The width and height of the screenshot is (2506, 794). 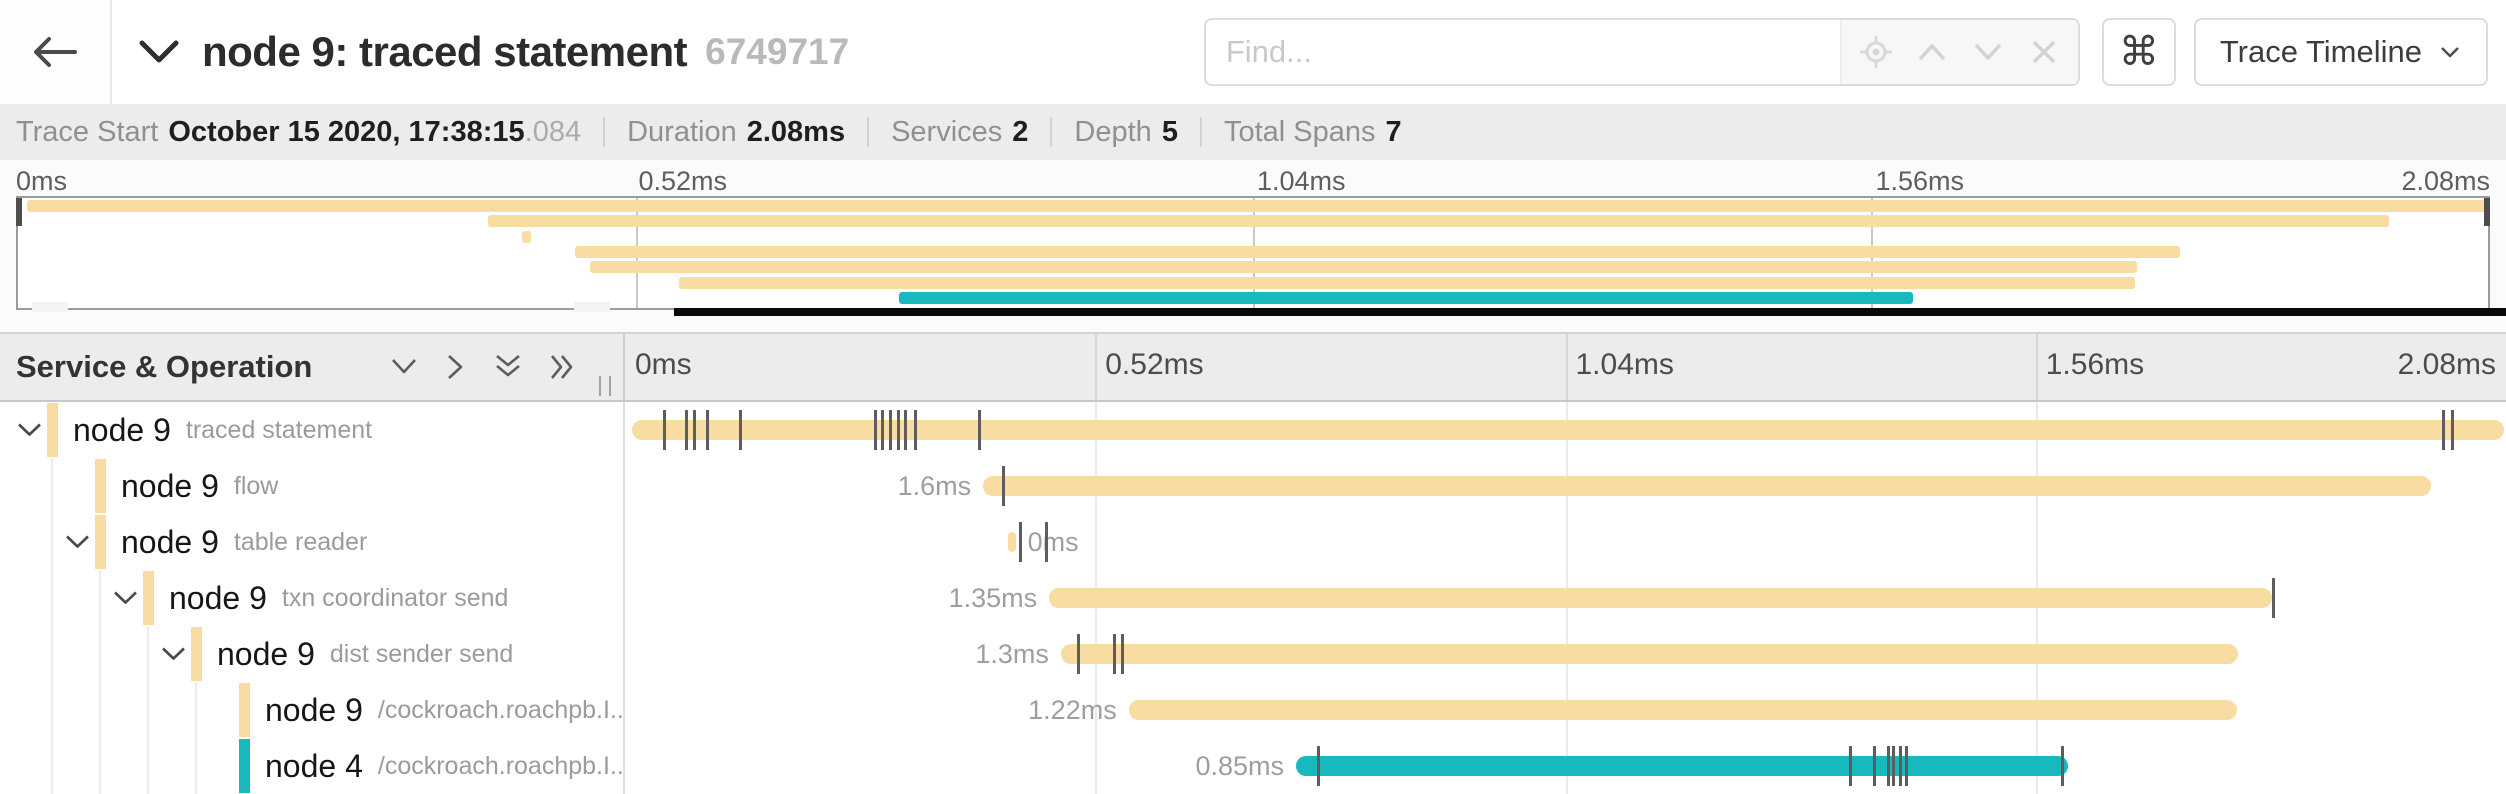 I want to click on chevron-right-icon, so click(x=456, y=367).